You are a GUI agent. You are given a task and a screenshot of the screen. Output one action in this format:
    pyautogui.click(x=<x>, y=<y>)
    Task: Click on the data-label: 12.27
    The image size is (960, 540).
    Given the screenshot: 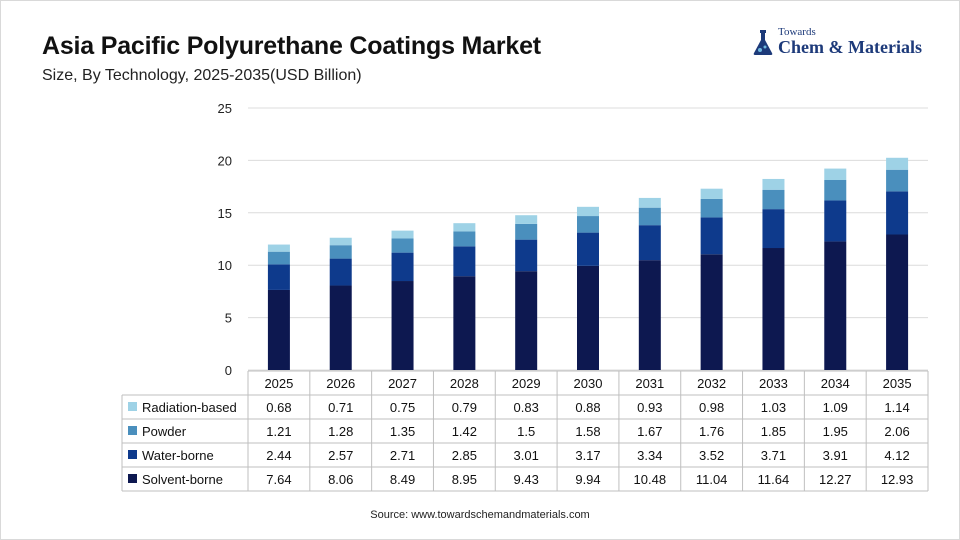 What is the action you would take?
    pyautogui.click(x=835, y=479)
    